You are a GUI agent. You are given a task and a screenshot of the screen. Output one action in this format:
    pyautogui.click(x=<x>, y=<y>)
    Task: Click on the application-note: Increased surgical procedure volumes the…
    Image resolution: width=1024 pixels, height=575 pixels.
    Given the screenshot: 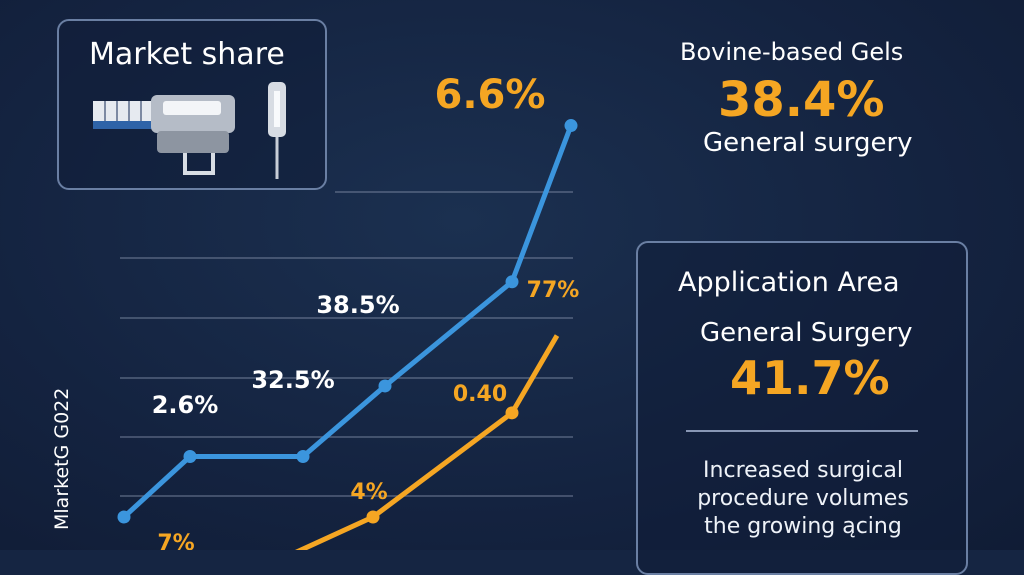 What is the action you would take?
    pyautogui.click(x=803, y=499)
    